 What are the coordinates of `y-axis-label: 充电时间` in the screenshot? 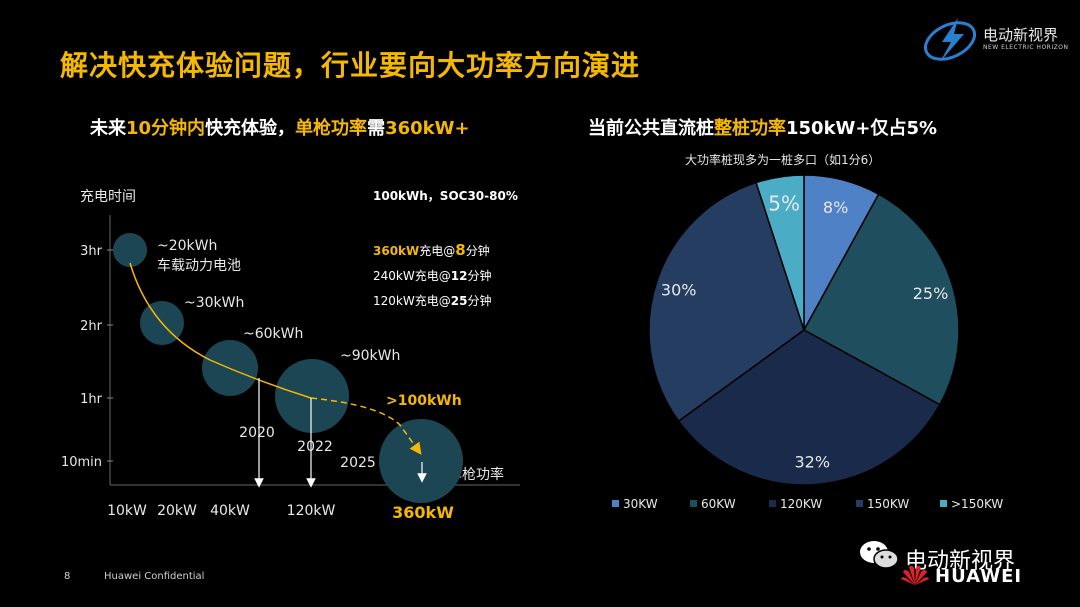 It's located at (108, 197).